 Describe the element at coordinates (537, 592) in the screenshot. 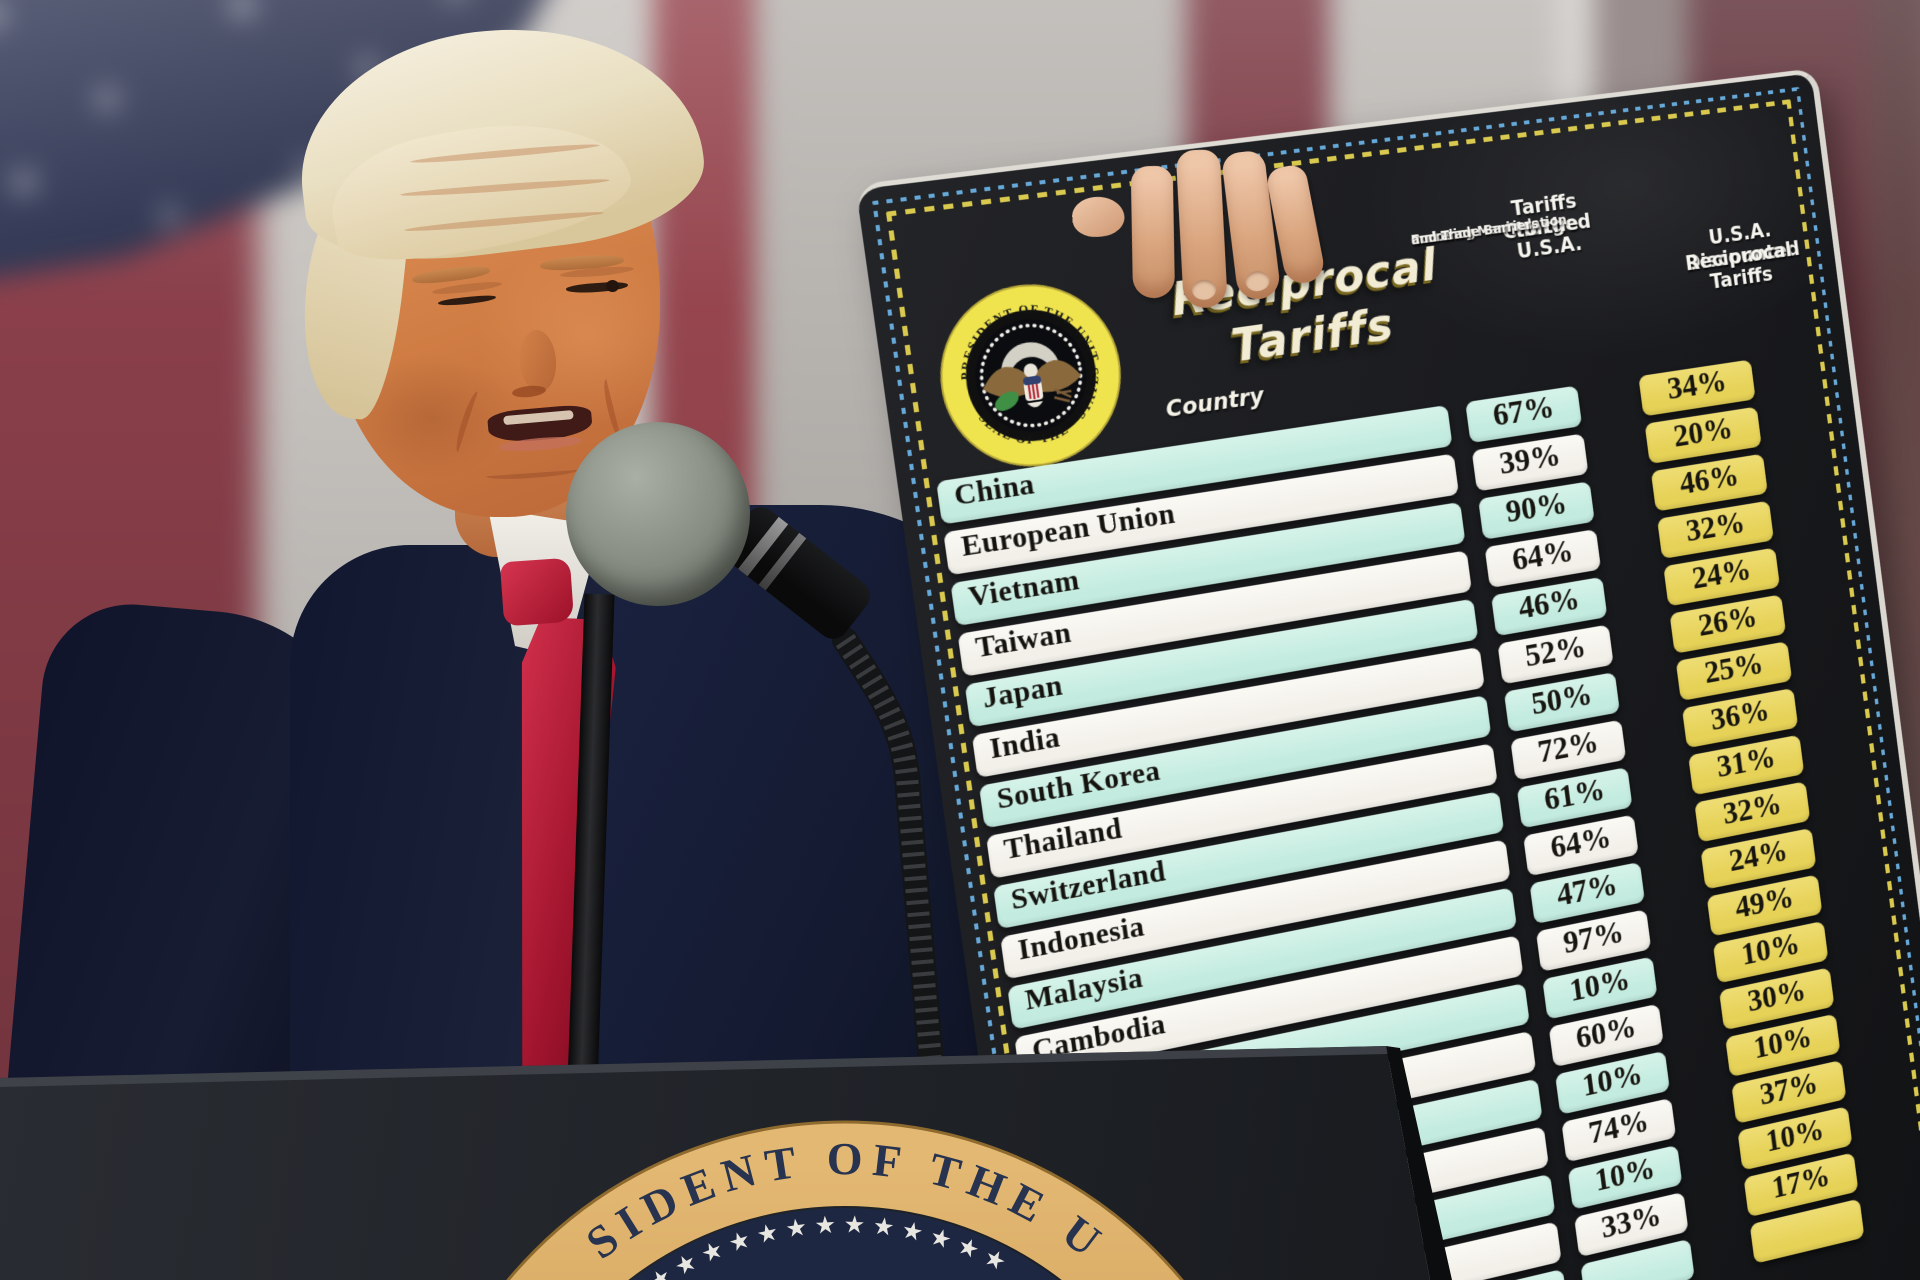

I see `tie-knot` at that location.